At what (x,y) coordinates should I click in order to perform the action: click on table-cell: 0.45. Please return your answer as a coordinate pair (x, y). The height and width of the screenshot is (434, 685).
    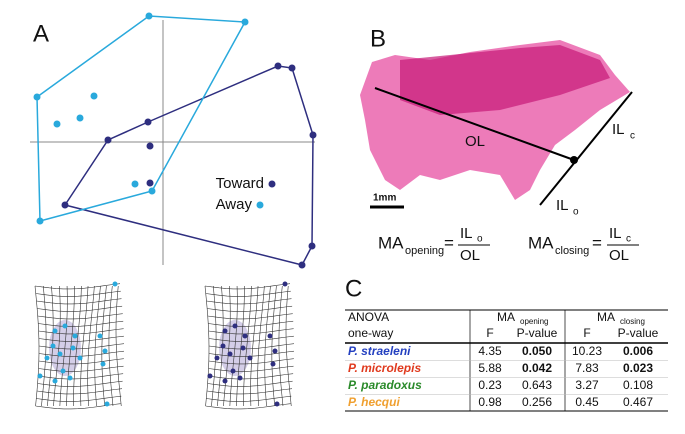
    Looking at the image, I should click on (587, 402).